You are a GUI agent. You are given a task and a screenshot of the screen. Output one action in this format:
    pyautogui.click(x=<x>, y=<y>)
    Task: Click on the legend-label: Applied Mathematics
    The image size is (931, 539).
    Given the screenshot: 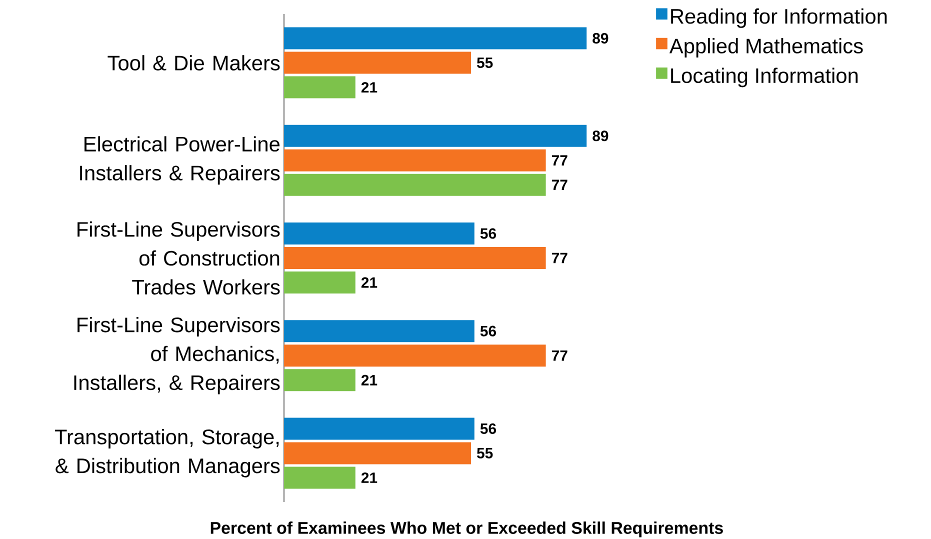 What is the action you would take?
    pyautogui.click(x=766, y=48)
    